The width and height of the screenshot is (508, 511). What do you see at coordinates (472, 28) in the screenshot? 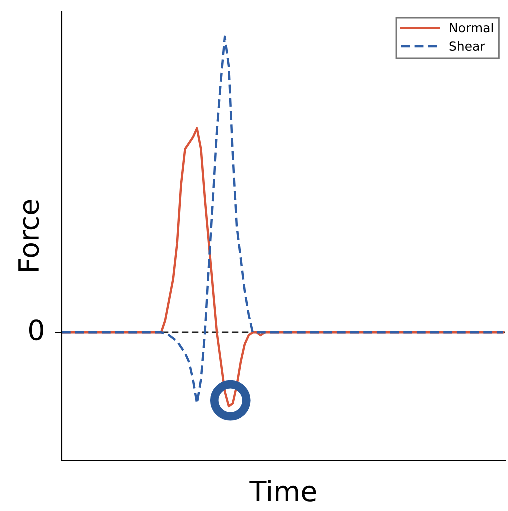
I see `legend-label: Normal` at bounding box center [472, 28].